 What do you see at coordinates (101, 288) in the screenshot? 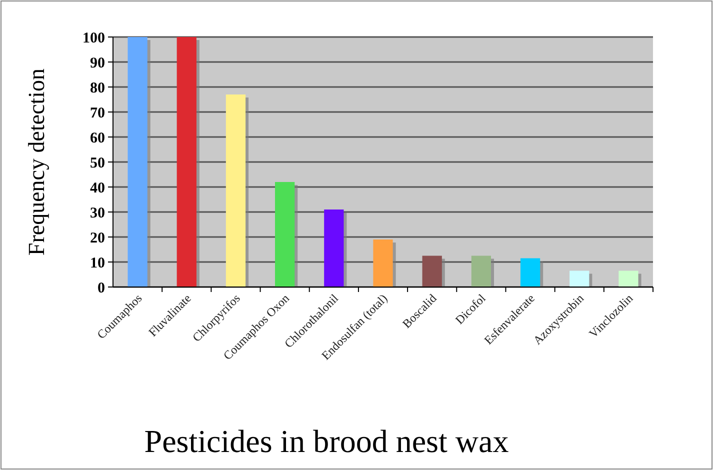
I see `y-tick-label: 0` at bounding box center [101, 288].